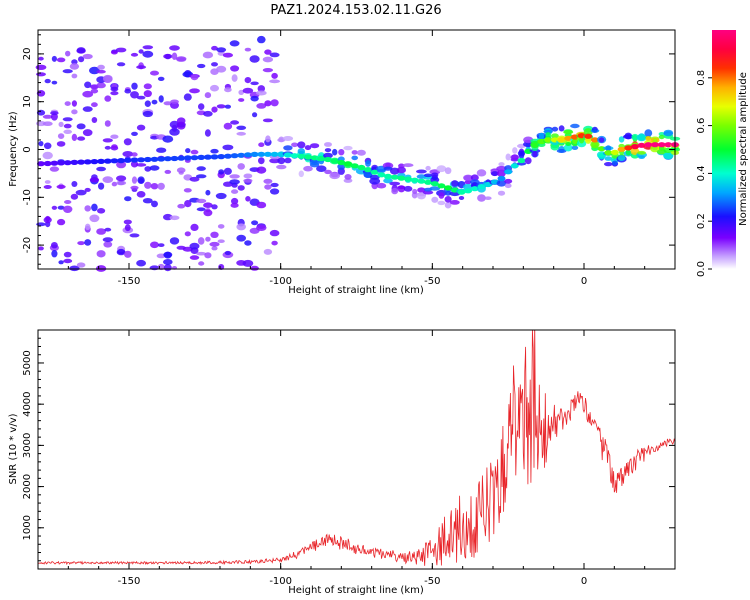 The height and width of the screenshot is (600, 750). Describe the element at coordinates (27, 486) in the screenshot. I see `y-tick-label: 2000` at that location.